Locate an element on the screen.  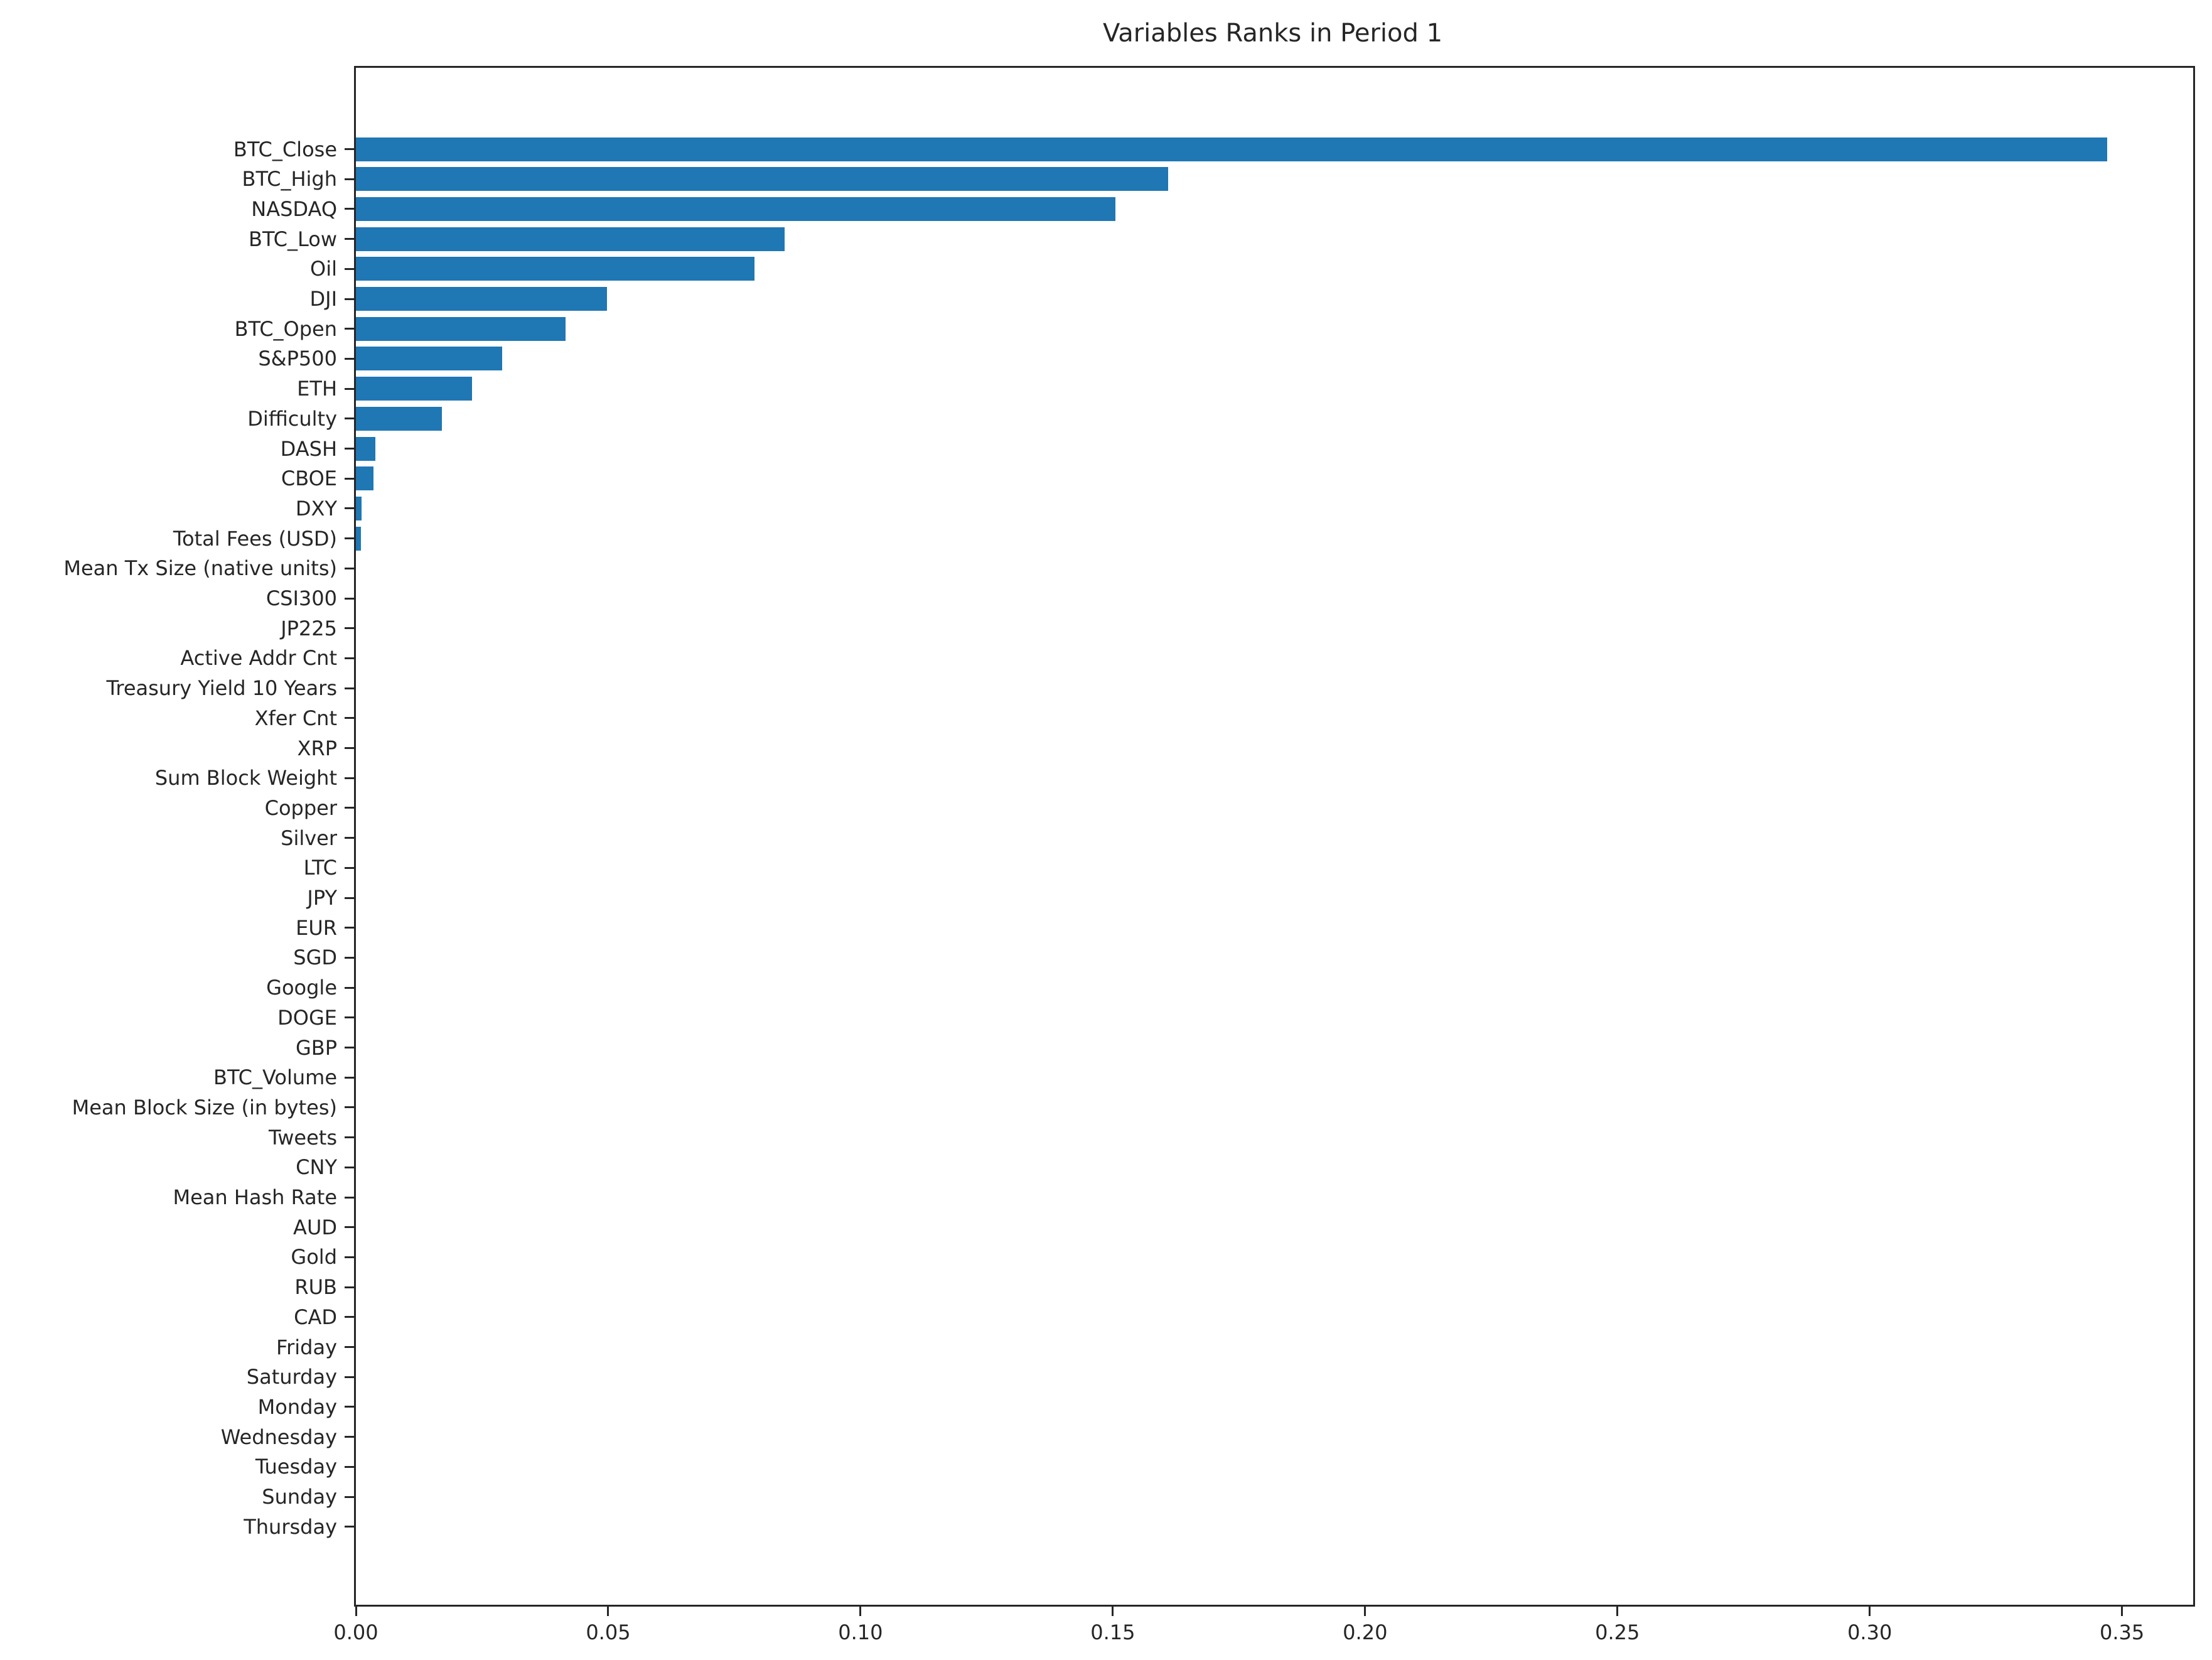
y-tick-label: BTC_Volume is located at coordinates (275, 1077).